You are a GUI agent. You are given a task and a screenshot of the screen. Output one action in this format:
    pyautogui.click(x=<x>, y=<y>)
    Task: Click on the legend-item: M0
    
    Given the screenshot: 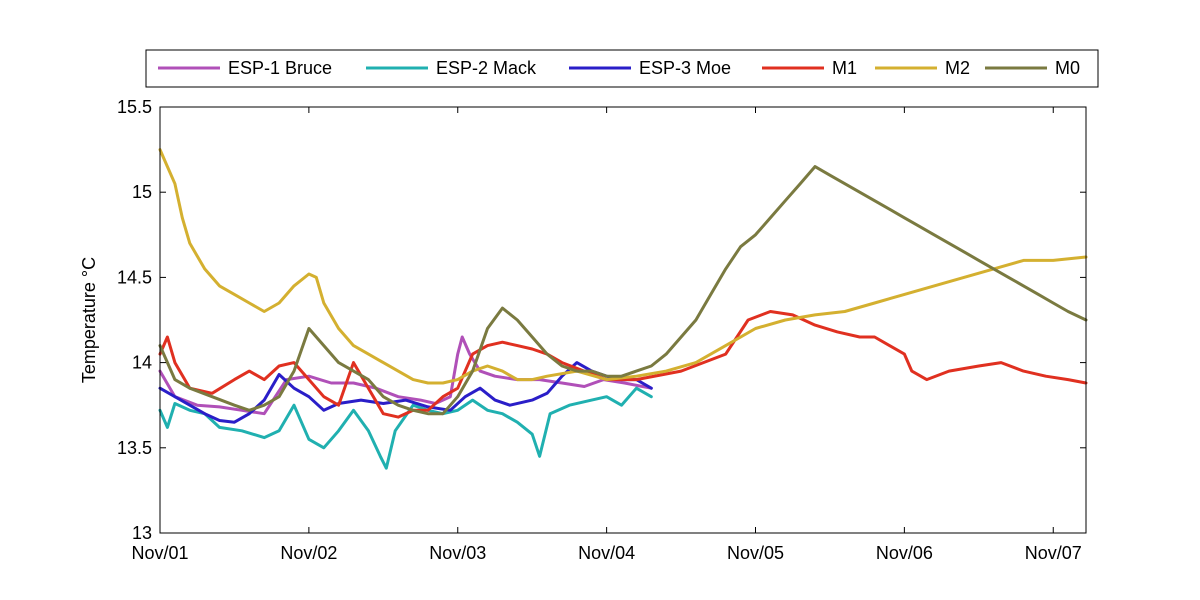 What is the action you would take?
    pyautogui.click(x=1032, y=68)
    